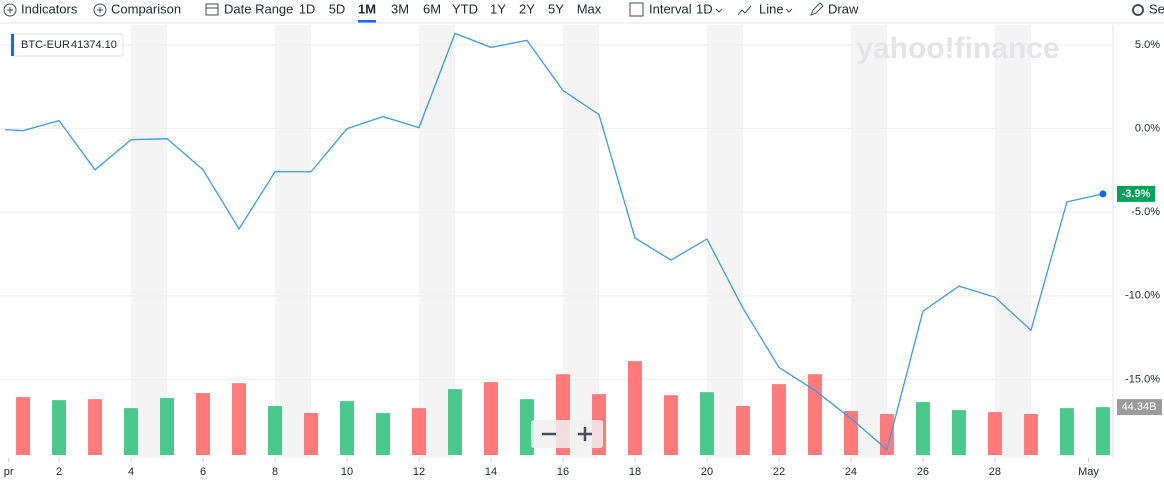 This screenshot has width=1164, height=494. Describe the element at coordinates (1147, 45) in the screenshot. I see `y-tick-label: 5.0%` at that location.